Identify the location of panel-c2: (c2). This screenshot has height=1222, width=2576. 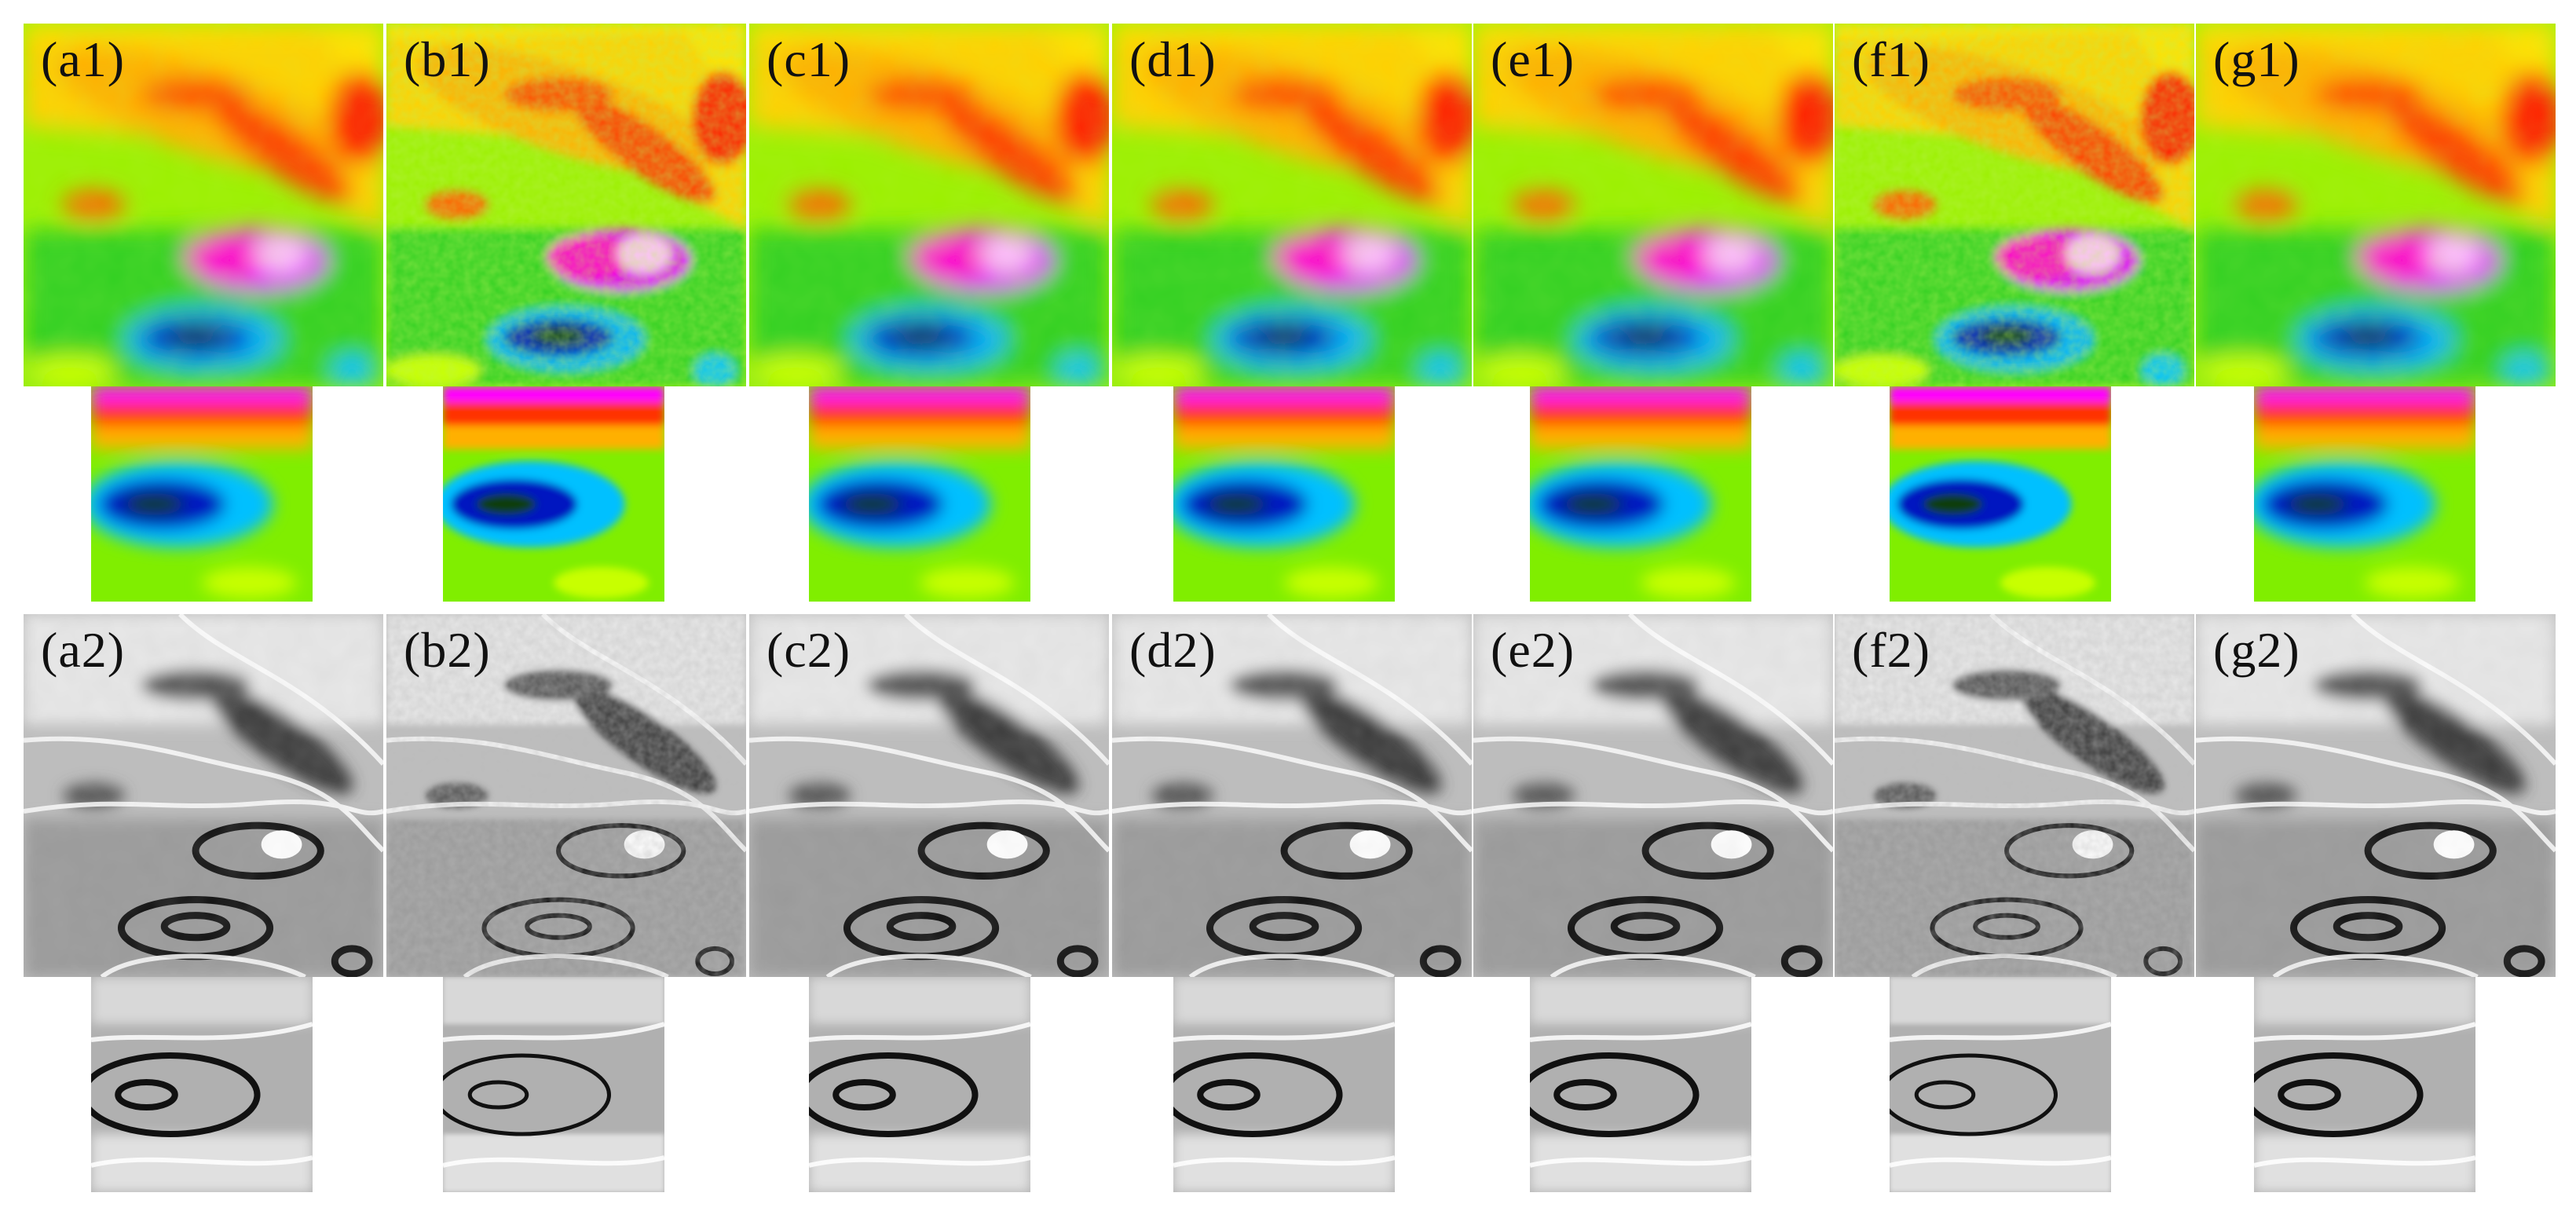
(929, 795).